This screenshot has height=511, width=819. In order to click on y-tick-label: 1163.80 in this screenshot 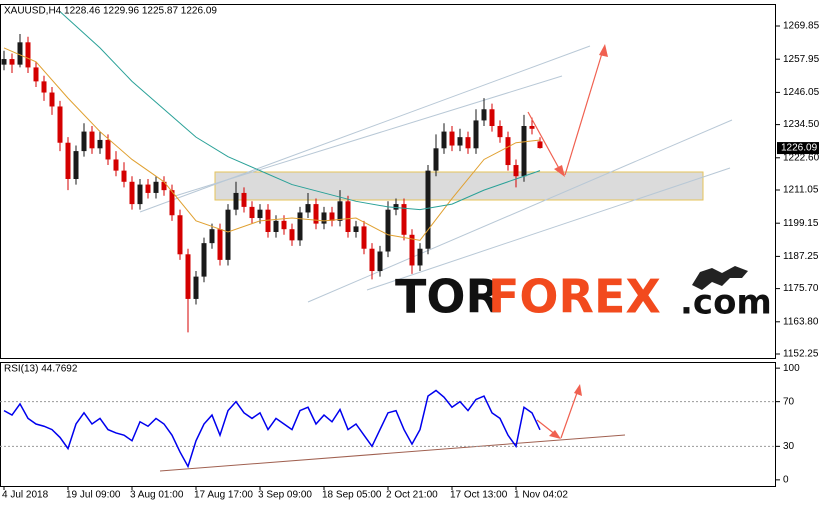, I will do `click(801, 321)`.